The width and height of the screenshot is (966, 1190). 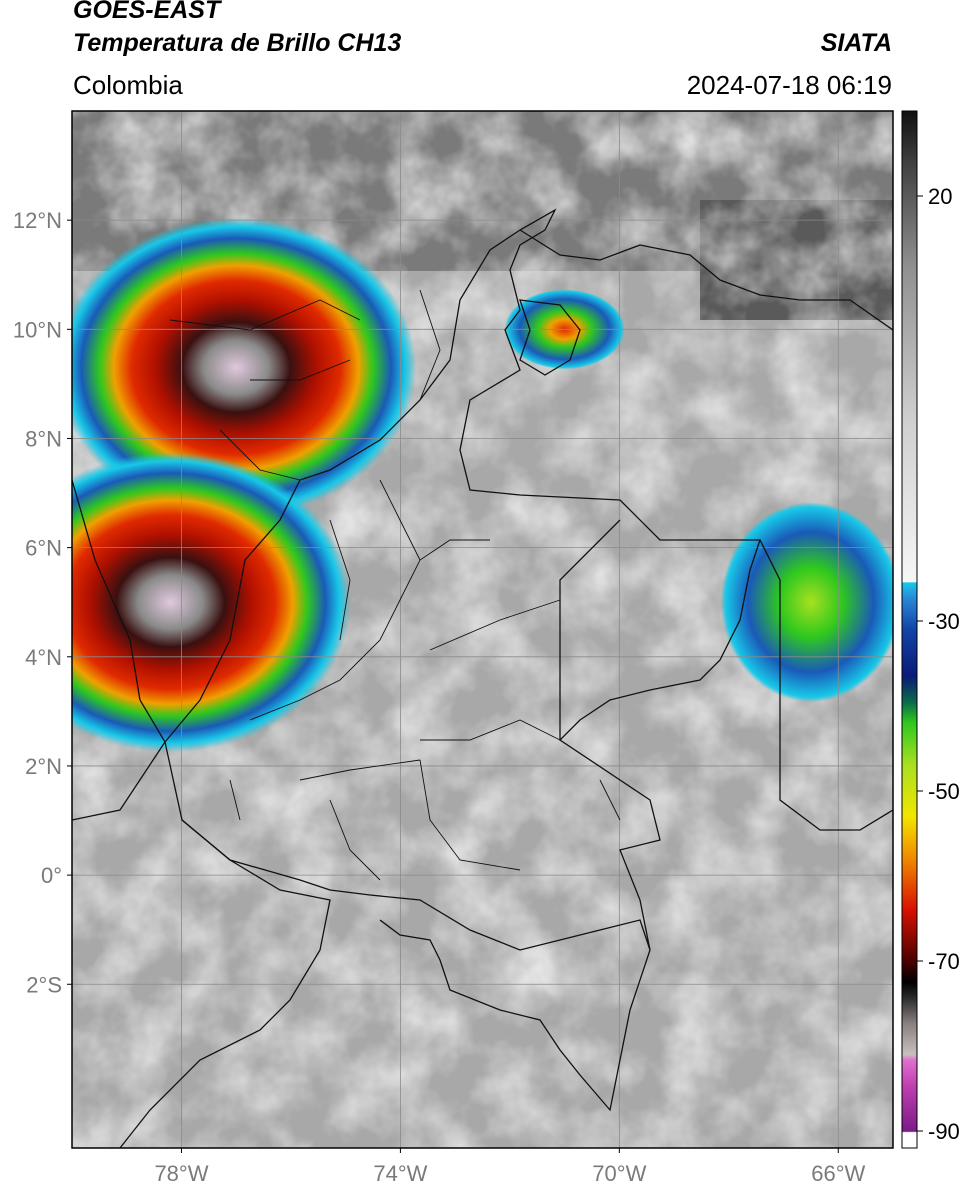 I want to click on colorbar: 20 -30 -50 -70 -90, so click(x=930, y=629).